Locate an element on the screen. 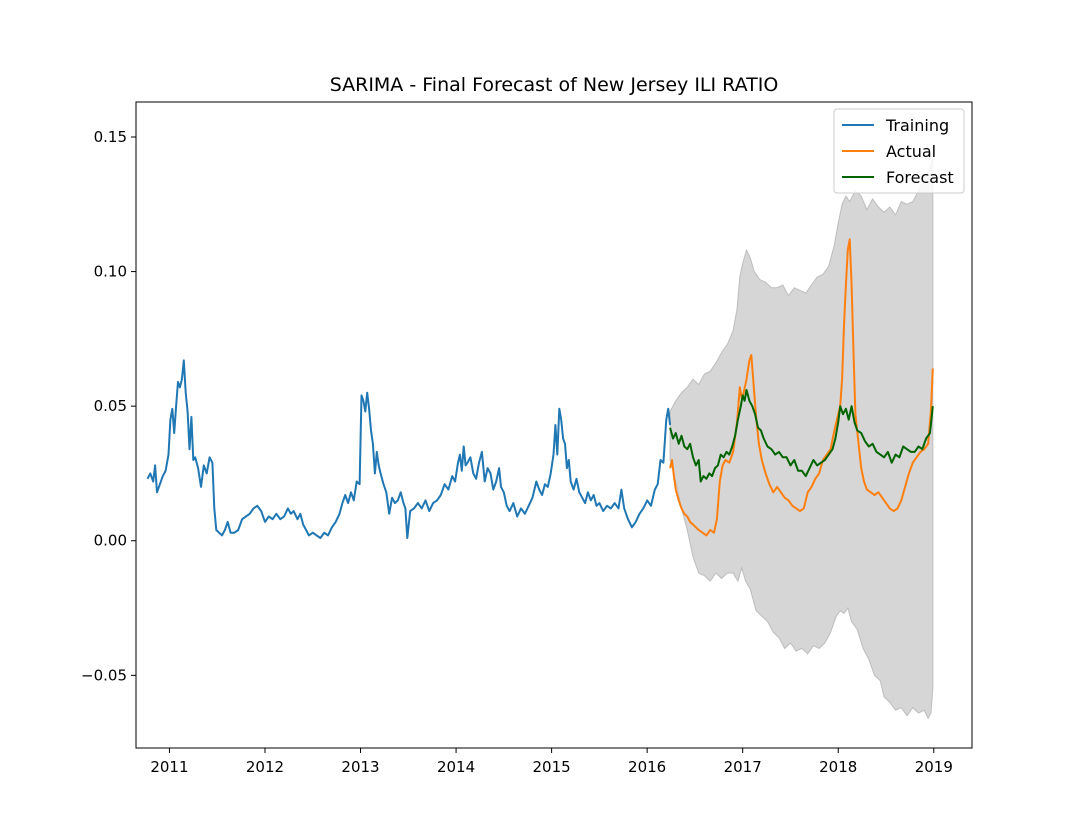  x-tick-label: 2014 is located at coordinates (456, 767).